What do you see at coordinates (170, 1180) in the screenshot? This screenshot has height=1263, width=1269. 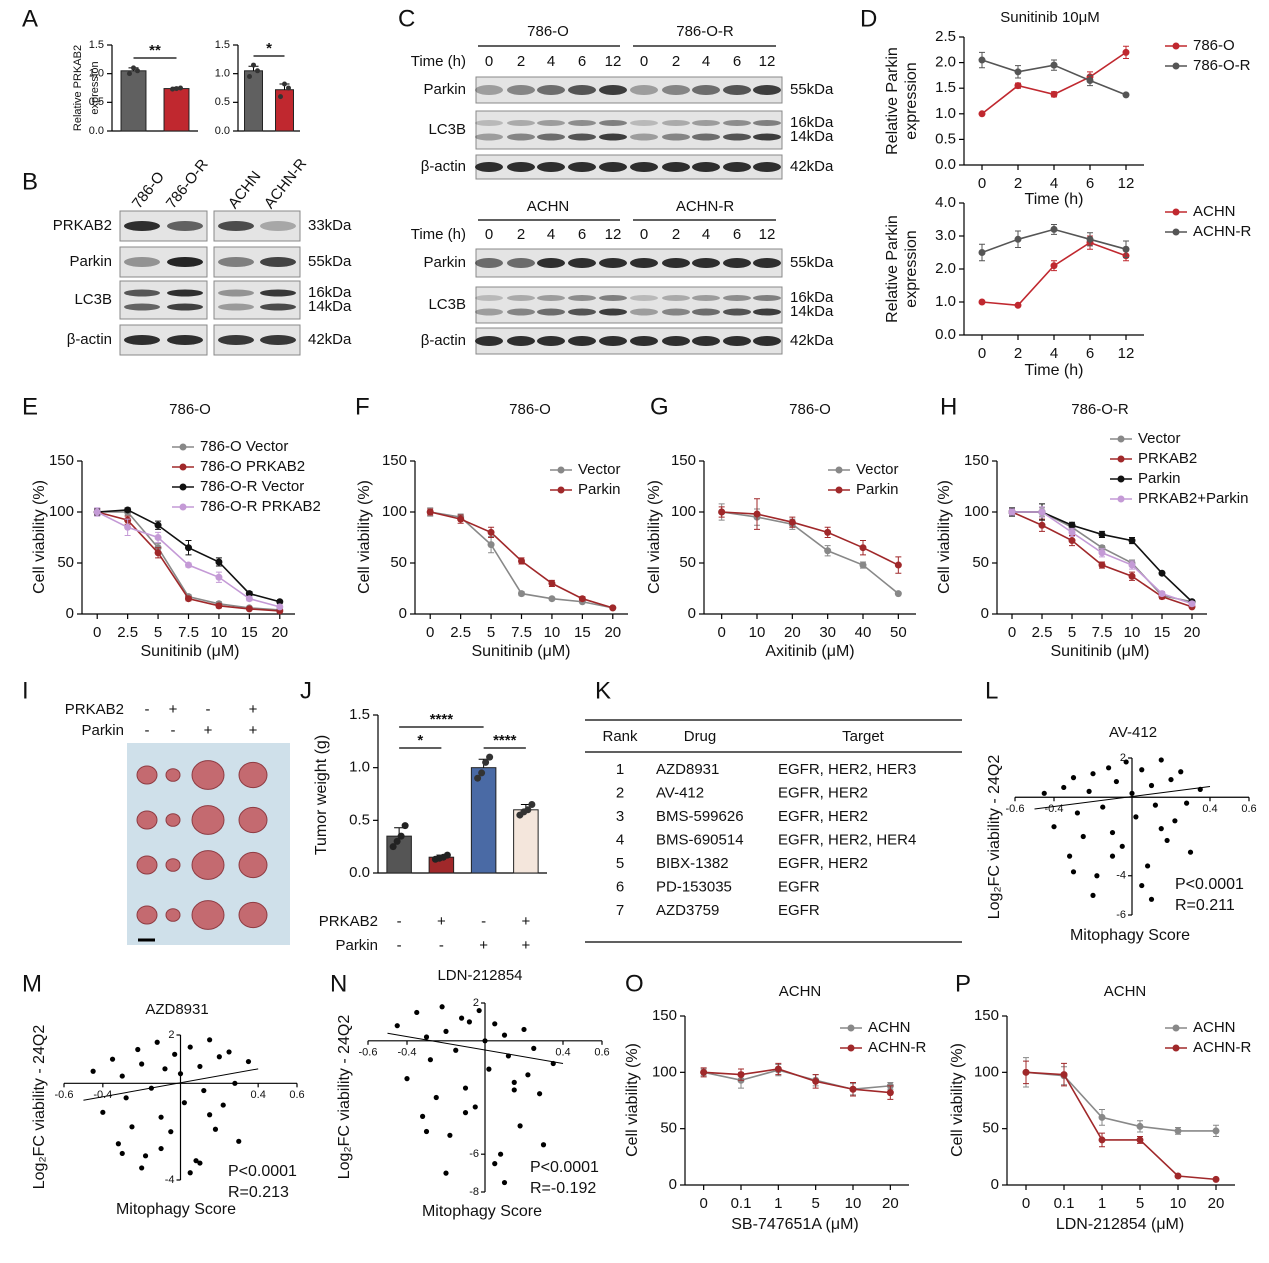 I see `y-tick-label: -4` at bounding box center [170, 1180].